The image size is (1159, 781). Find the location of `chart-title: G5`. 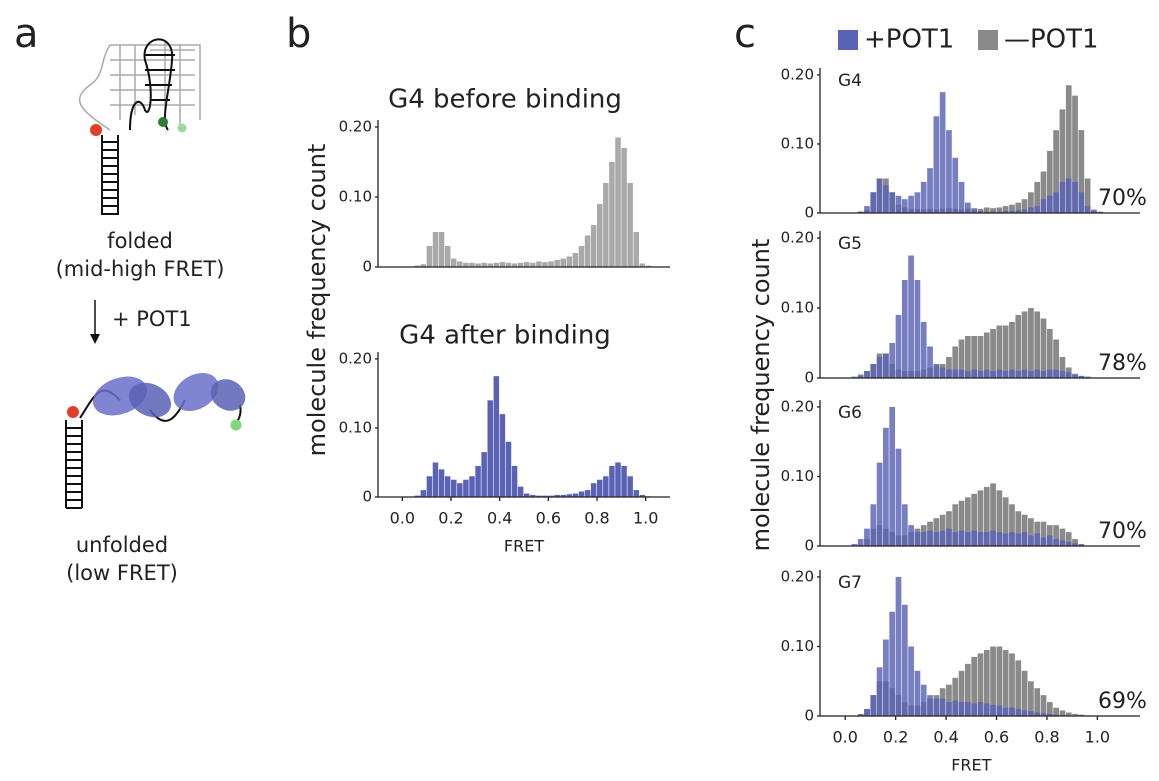

chart-title: G5 is located at coordinates (850, 244).